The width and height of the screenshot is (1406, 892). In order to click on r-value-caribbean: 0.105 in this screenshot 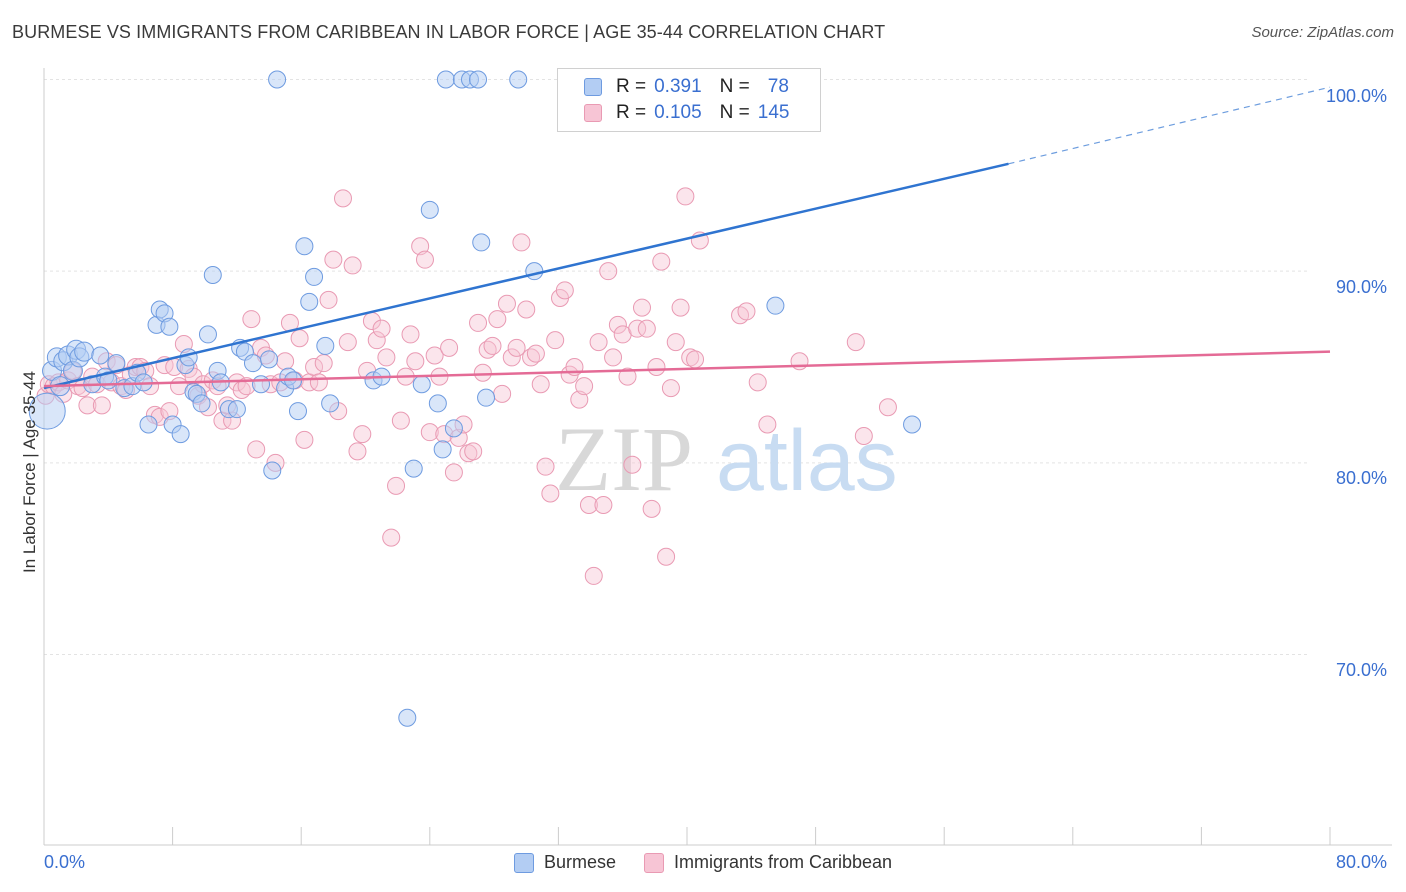, I will do `click(678, 112)`.